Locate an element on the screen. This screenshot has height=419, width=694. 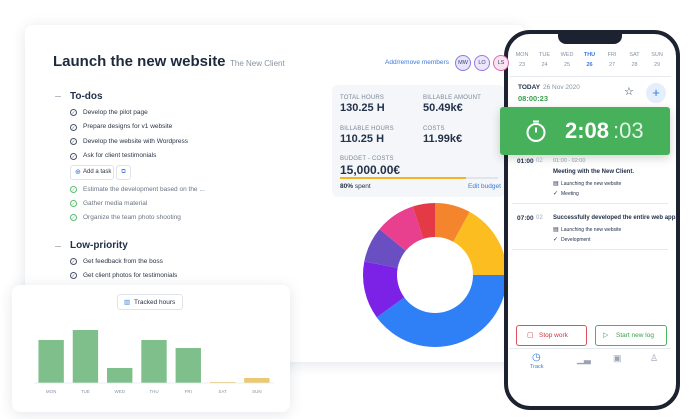
calendar-day: THU is located at coordinates (589, 55).